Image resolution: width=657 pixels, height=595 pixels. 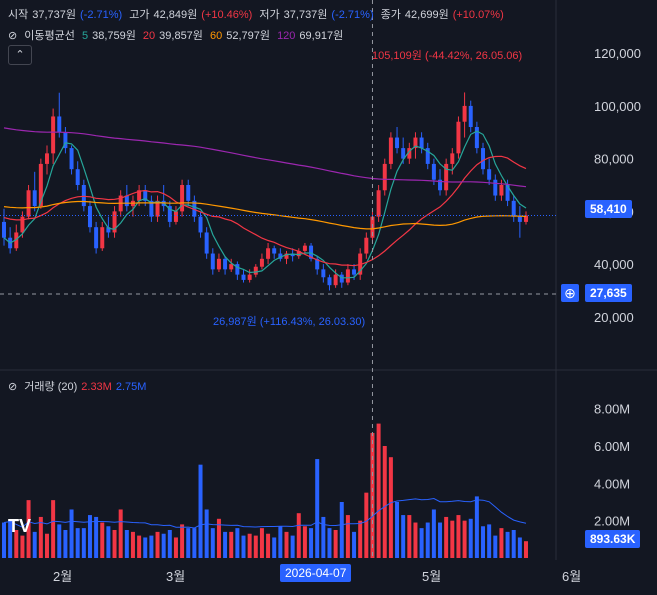 I want to click on close-change: (+10.07%), so click(x=478, y=15).